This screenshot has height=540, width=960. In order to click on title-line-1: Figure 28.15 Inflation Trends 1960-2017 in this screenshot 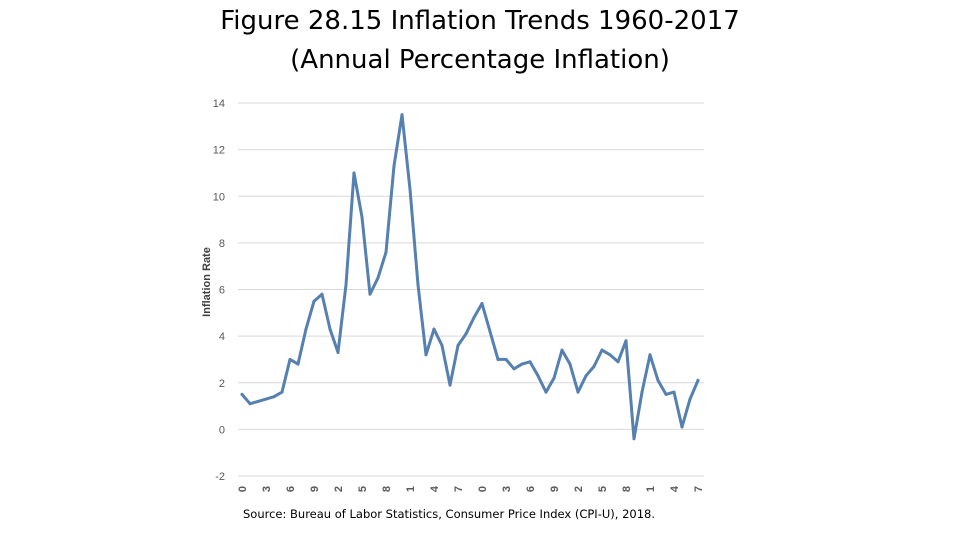, I will do `click(480, 21)`.